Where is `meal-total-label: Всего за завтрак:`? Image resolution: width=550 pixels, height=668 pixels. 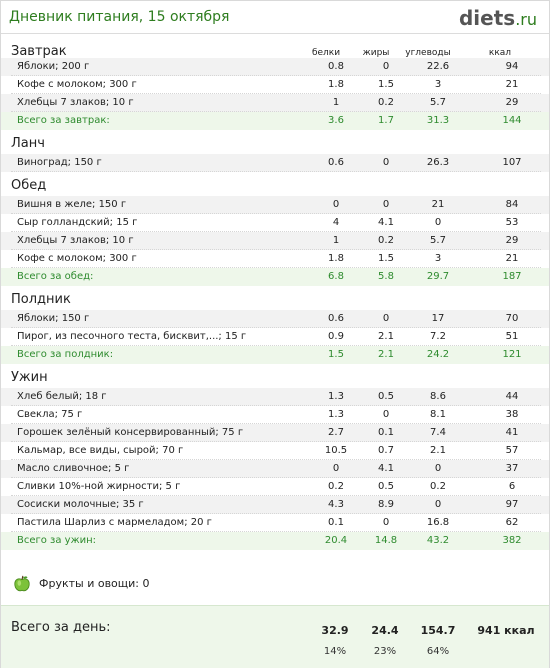 meal-total-label: Всего за завтрак: is located at coordinates (63, 120).